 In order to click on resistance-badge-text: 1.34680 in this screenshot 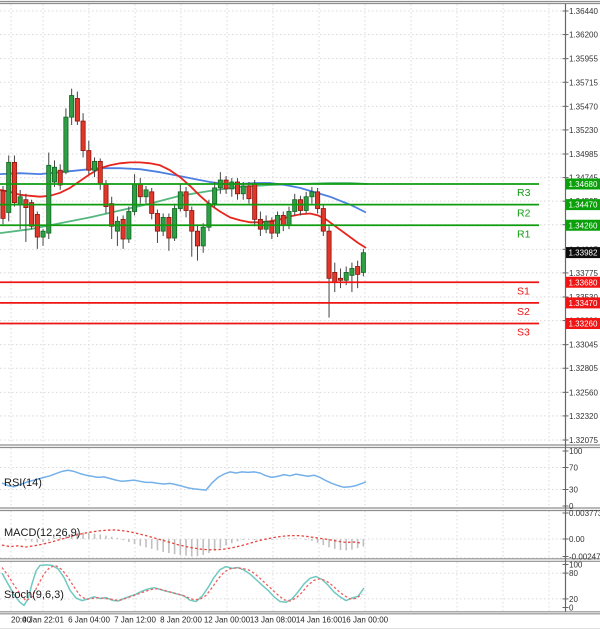, I will do `click(583, 184)`.